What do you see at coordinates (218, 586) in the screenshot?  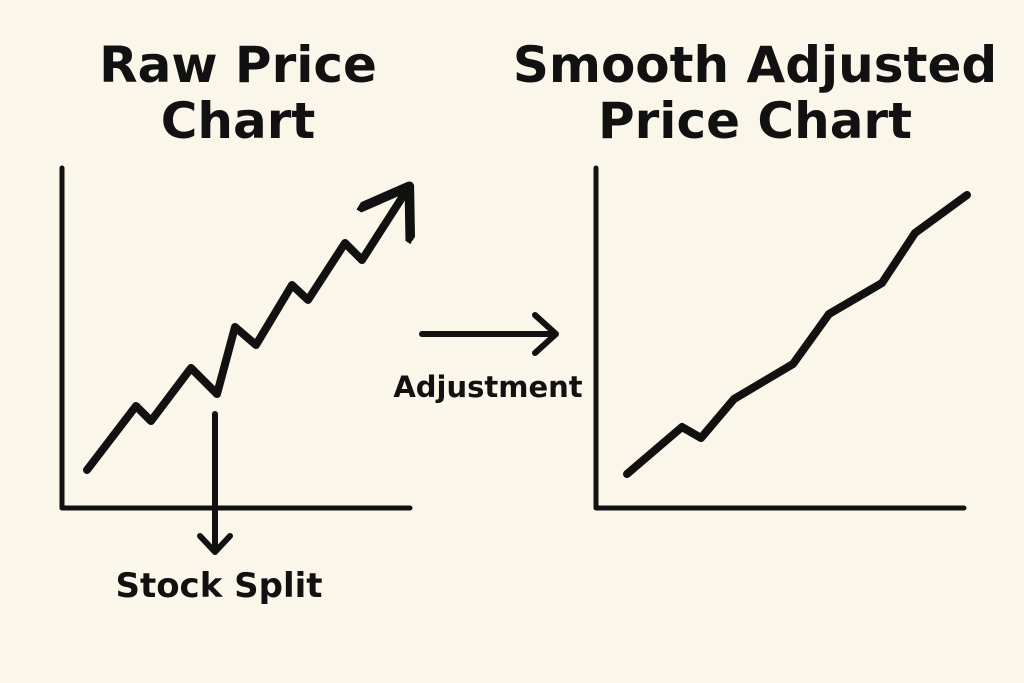 I see `stock-split-label: Stock Split` at bounding box center [218, 586].